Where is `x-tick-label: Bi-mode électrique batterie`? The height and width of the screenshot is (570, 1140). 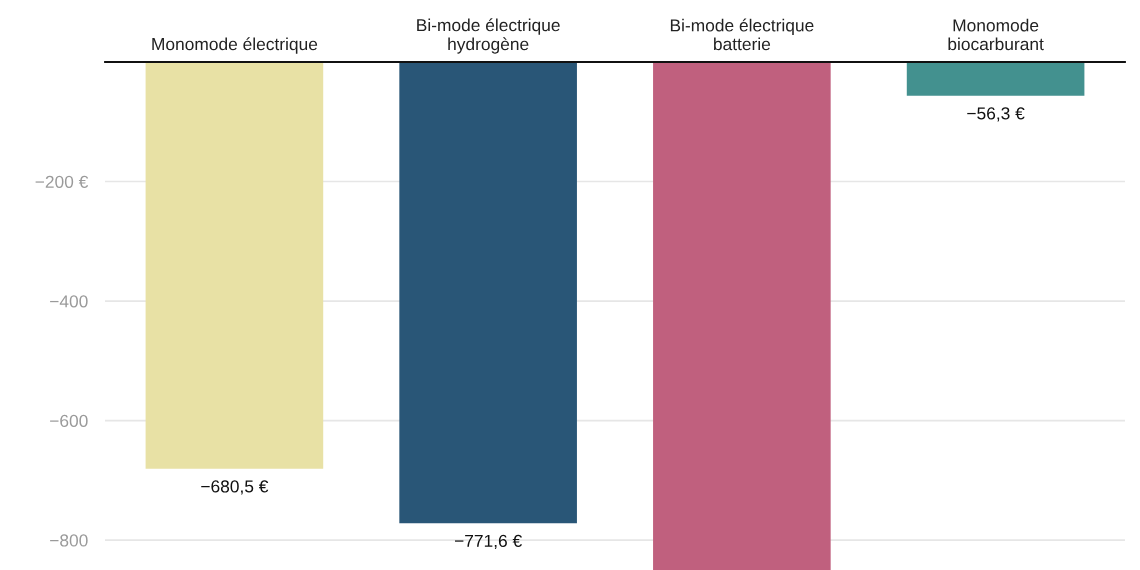
x-tick-label: Bi-mode électrique batterie is located at coordinates (742, 34).